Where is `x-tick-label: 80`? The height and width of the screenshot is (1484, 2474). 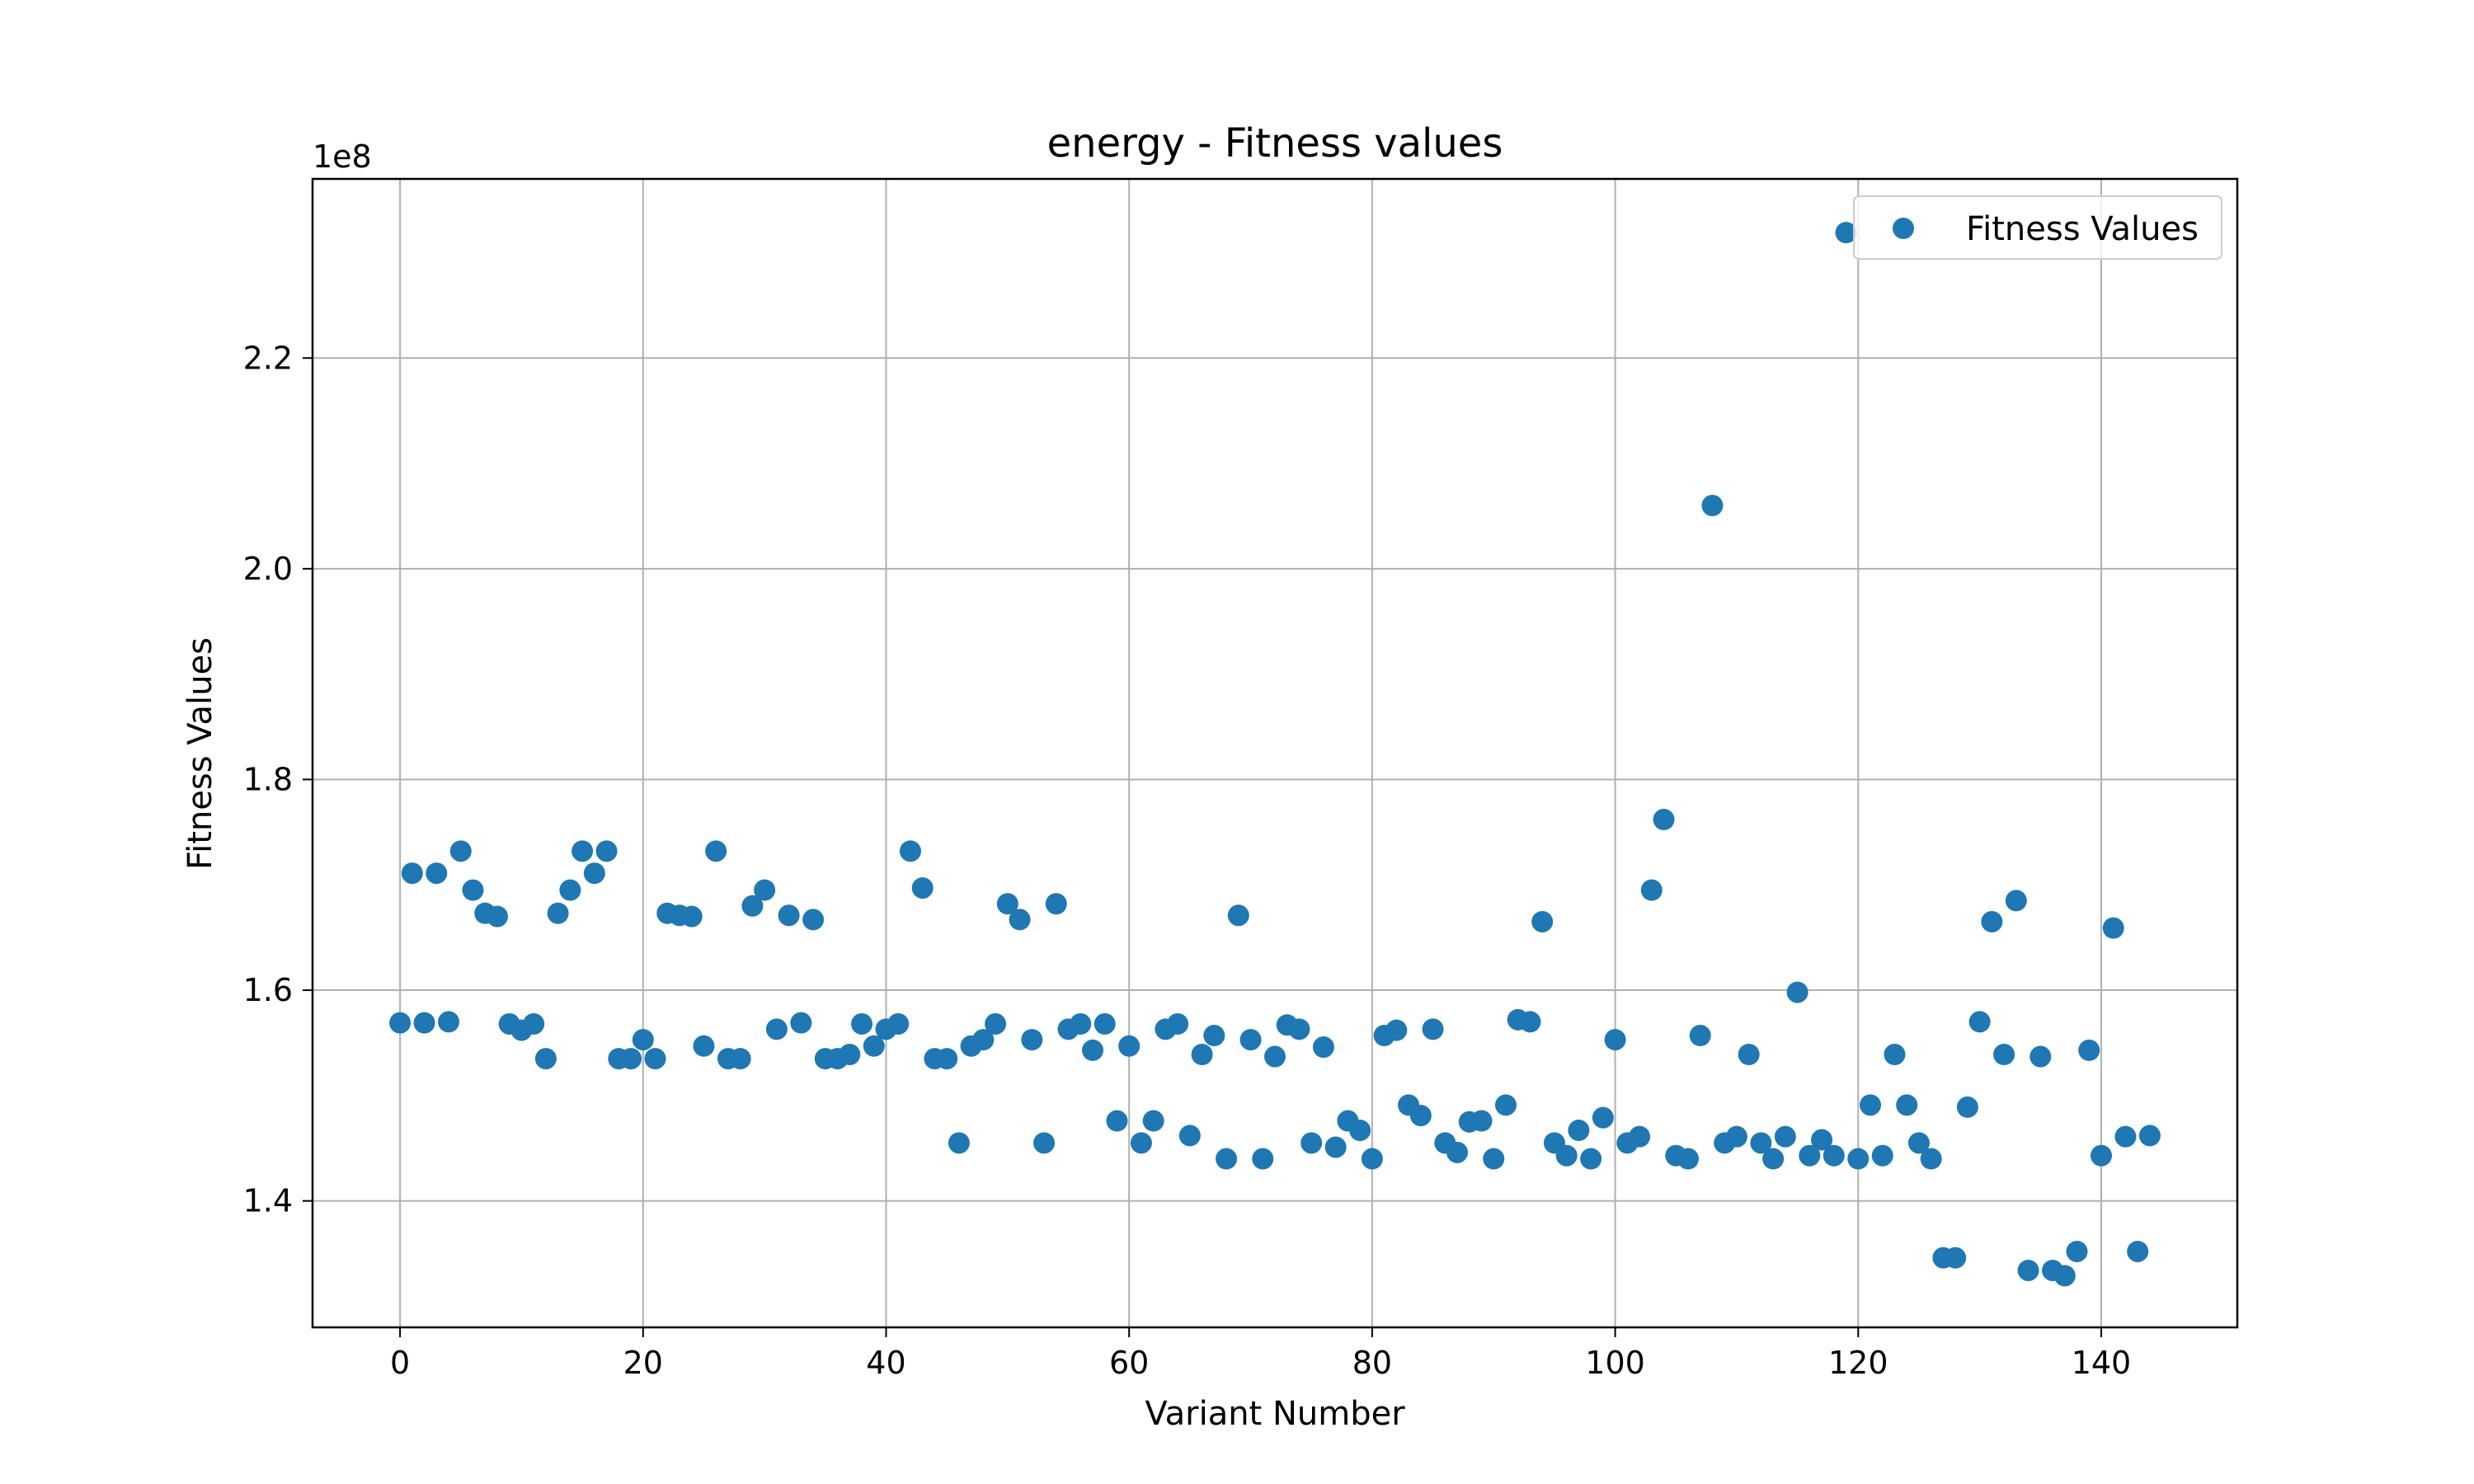
x-tick-label: 80 is located at coordinates (1372, 1363).